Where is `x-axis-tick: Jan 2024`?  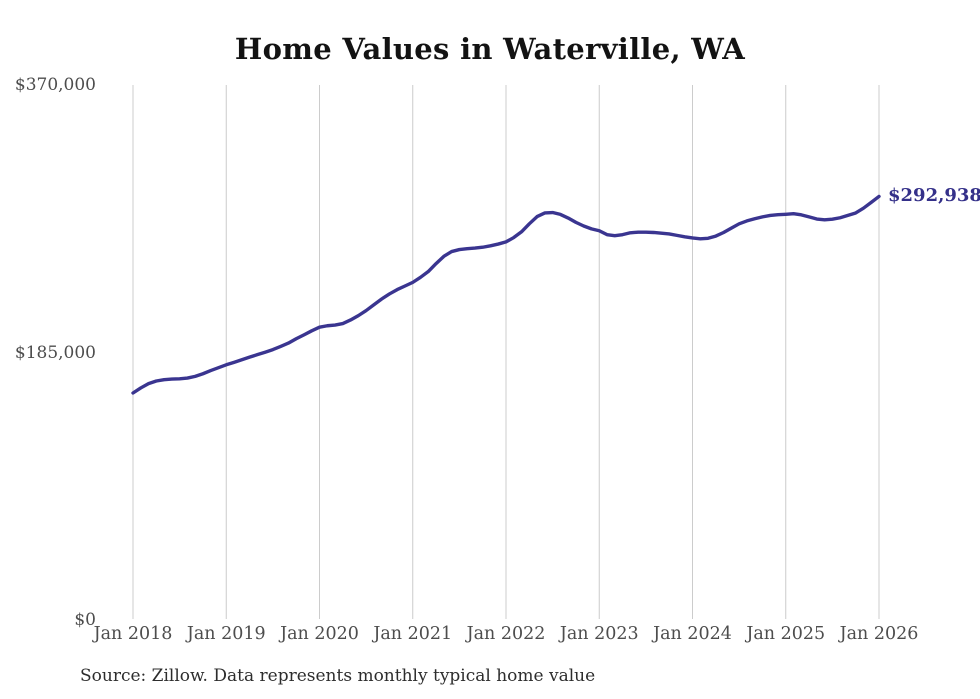 x-axis-tick: Jan 2024 is located at coordinates (692, 634).